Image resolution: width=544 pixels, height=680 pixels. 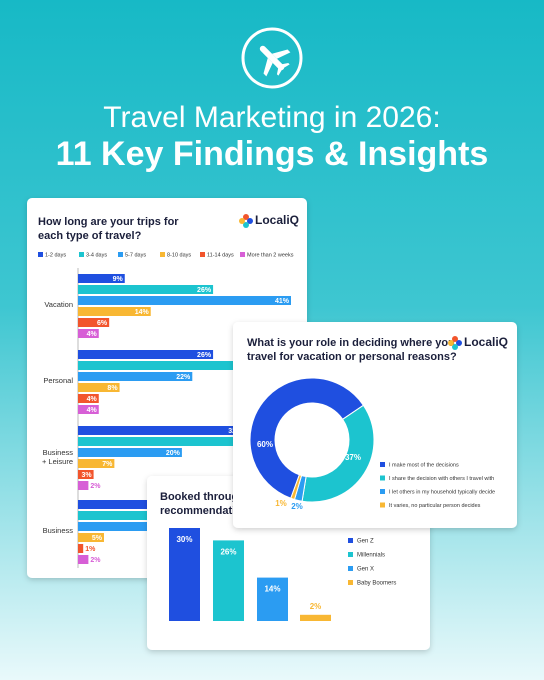 I want to click on legend-label: Gen X, so click(x=365, y=570).